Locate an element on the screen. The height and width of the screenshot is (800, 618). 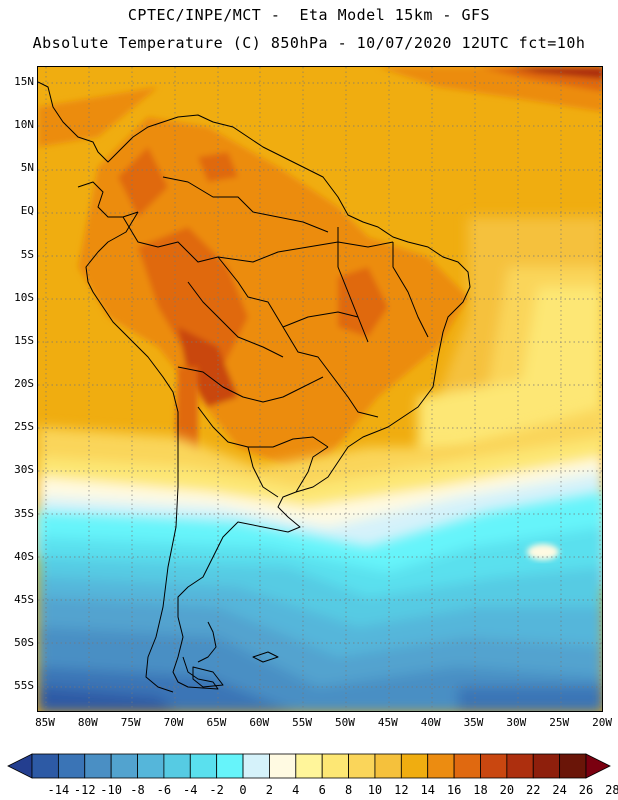
lon-label: 50W is located at coordinates (345, 722).